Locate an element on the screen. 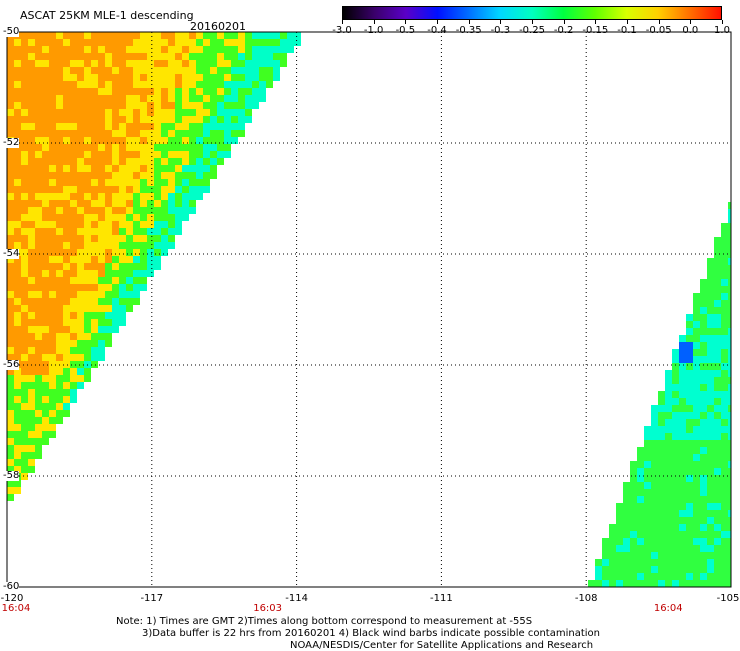  colorbar-label: -0.5 is located at coordinates (405, 30).